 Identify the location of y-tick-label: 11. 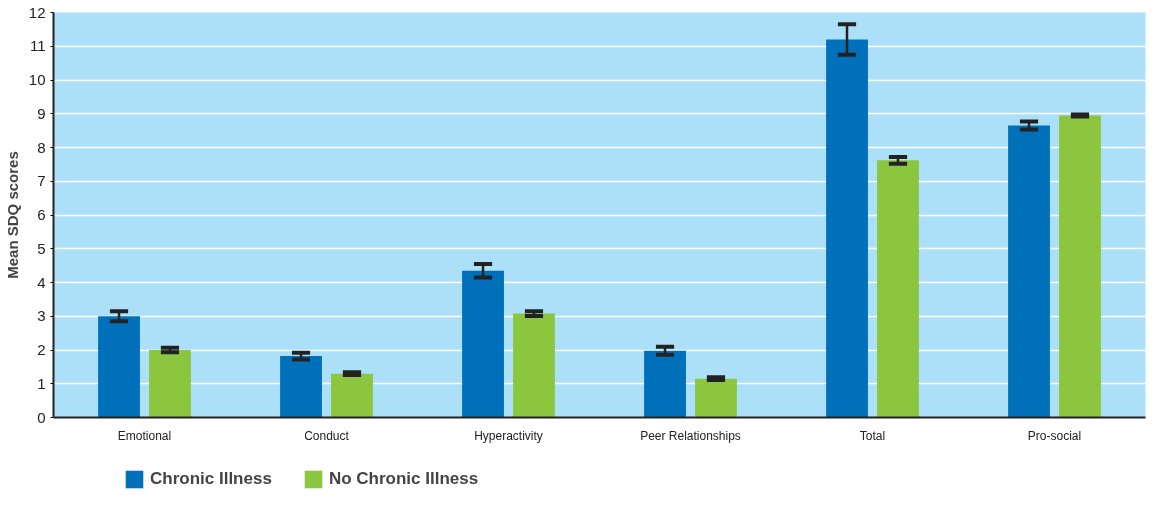
(37, 46).